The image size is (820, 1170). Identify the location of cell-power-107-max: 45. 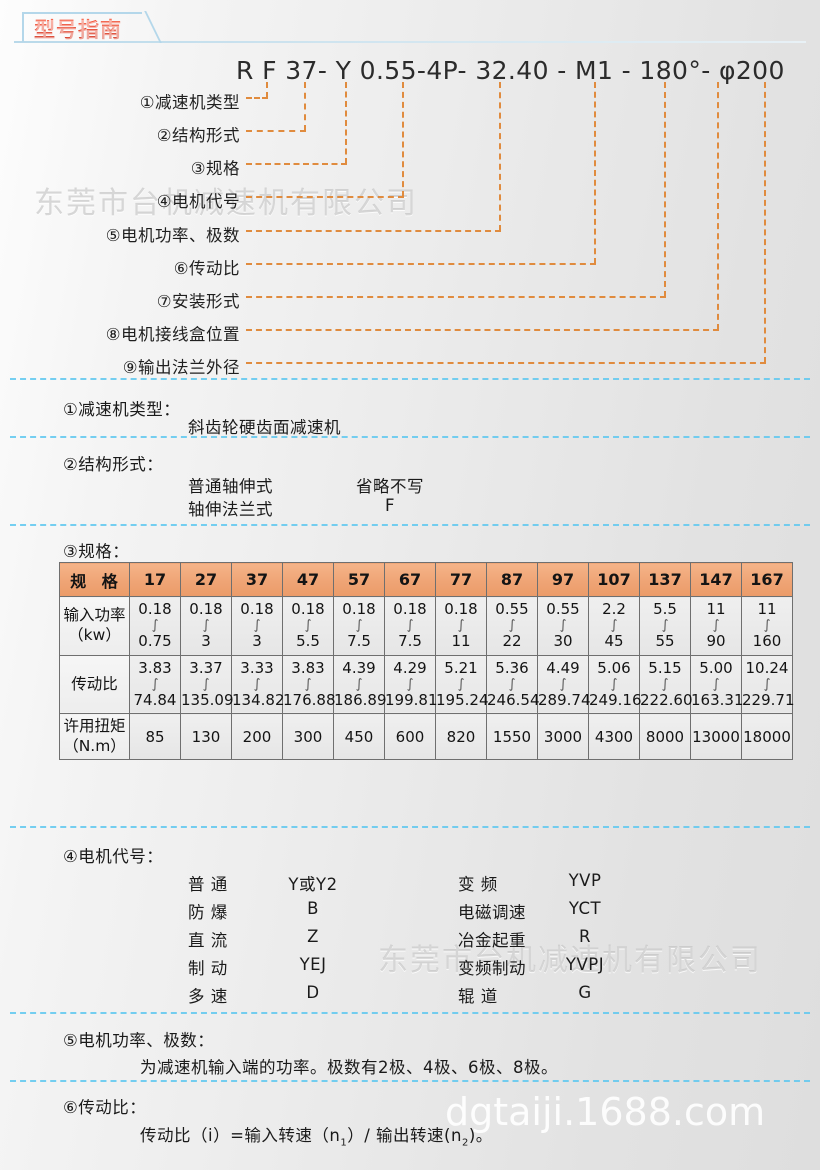
(614, 641).